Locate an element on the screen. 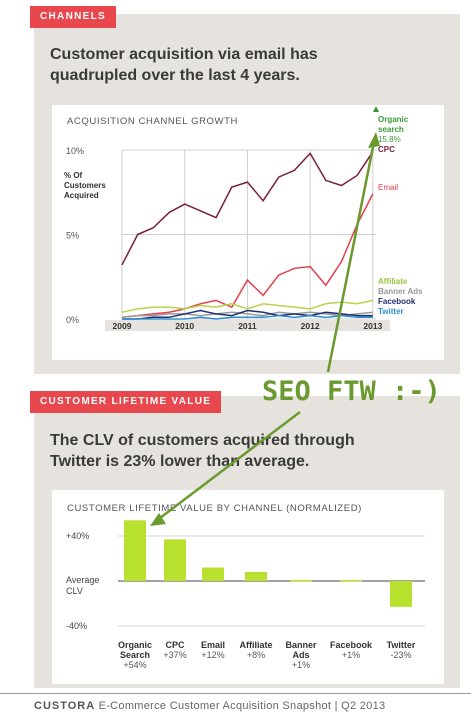 This screenshot has width=471, height=723. legend-label: Banner Ads is located at coordinates (400, 291).